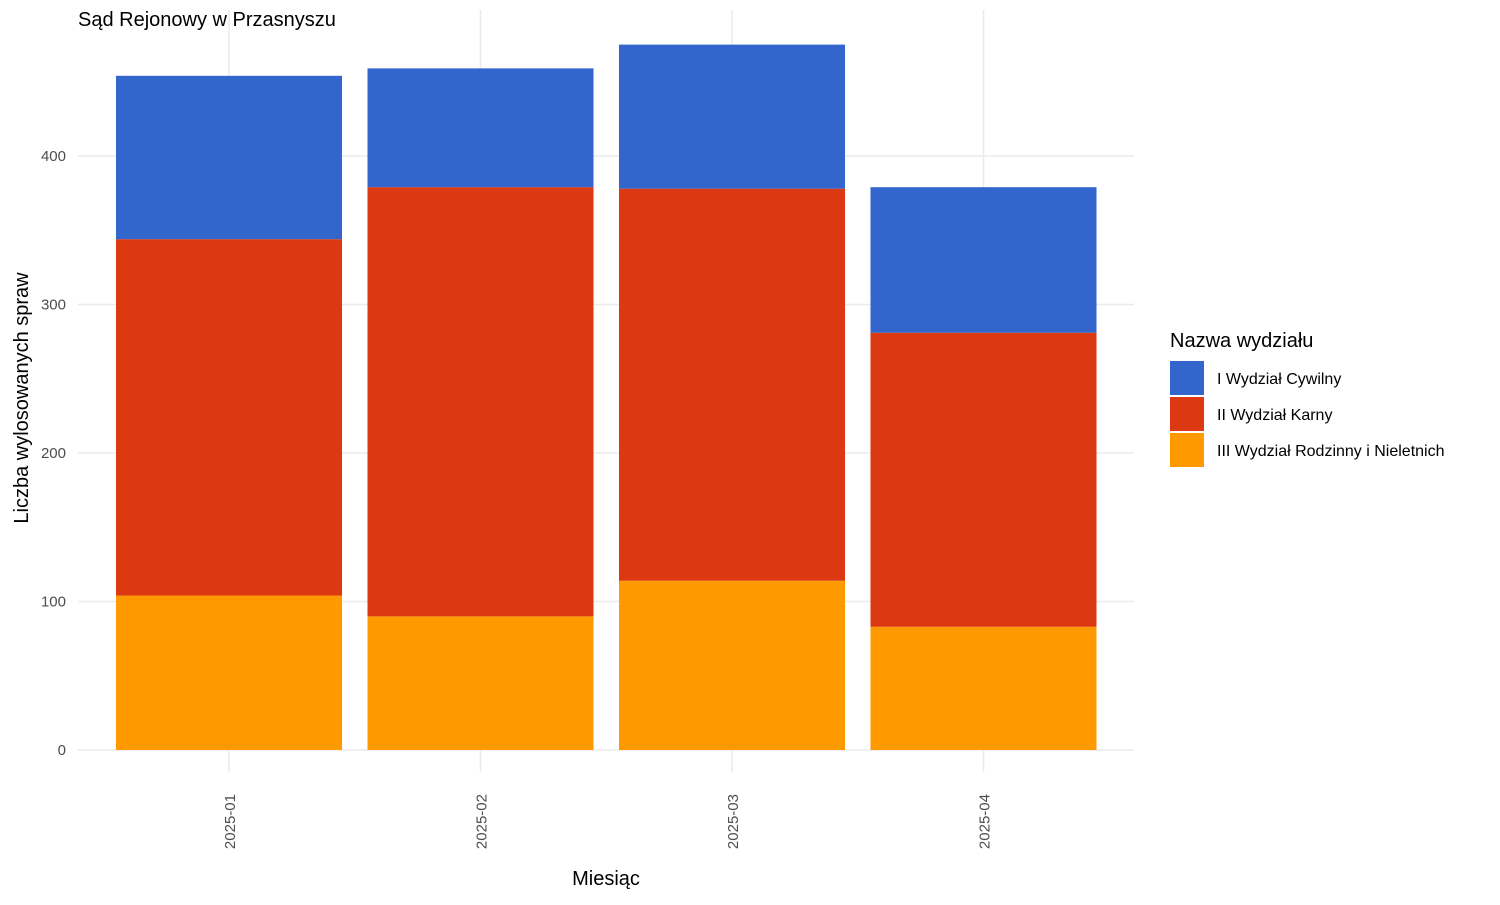  What do you see at coordinates (606, 879) in the screenshot?
I see `x-axis-title: Miesiąc` at bounding box center [606, 879].